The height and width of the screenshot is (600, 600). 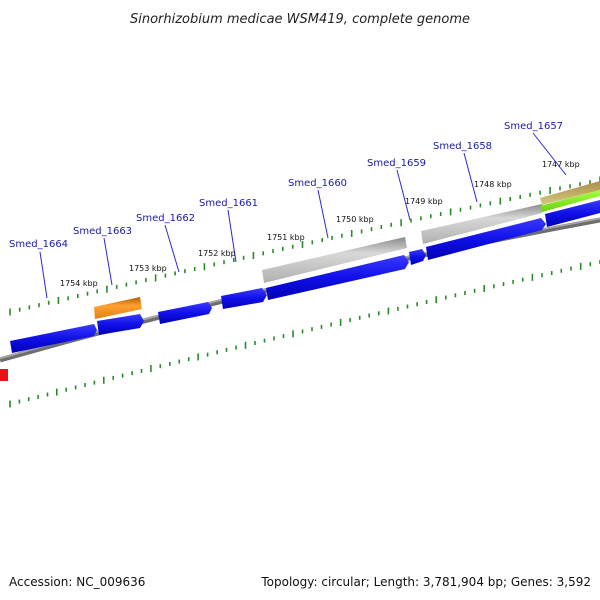 What do you see at coordinates (493, 184) in the screenshot?
I see `kbp-label-1748: 1748 kbp` at bounding box center [493, 184].